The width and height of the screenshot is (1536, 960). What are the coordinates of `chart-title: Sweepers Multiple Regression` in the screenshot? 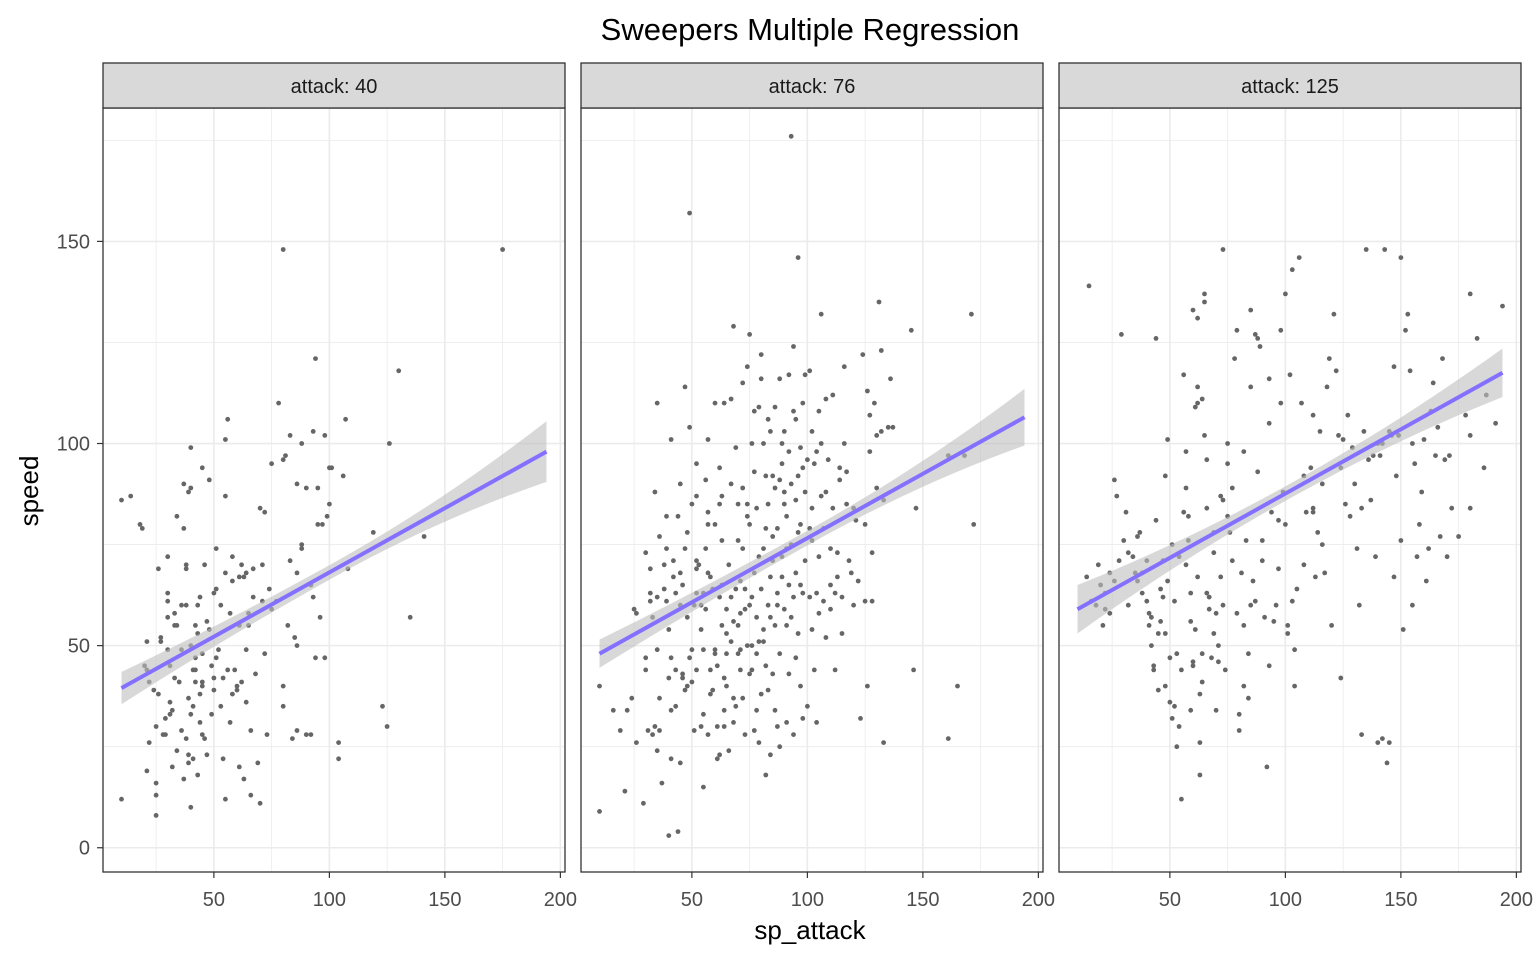 It's located at (810, 29).